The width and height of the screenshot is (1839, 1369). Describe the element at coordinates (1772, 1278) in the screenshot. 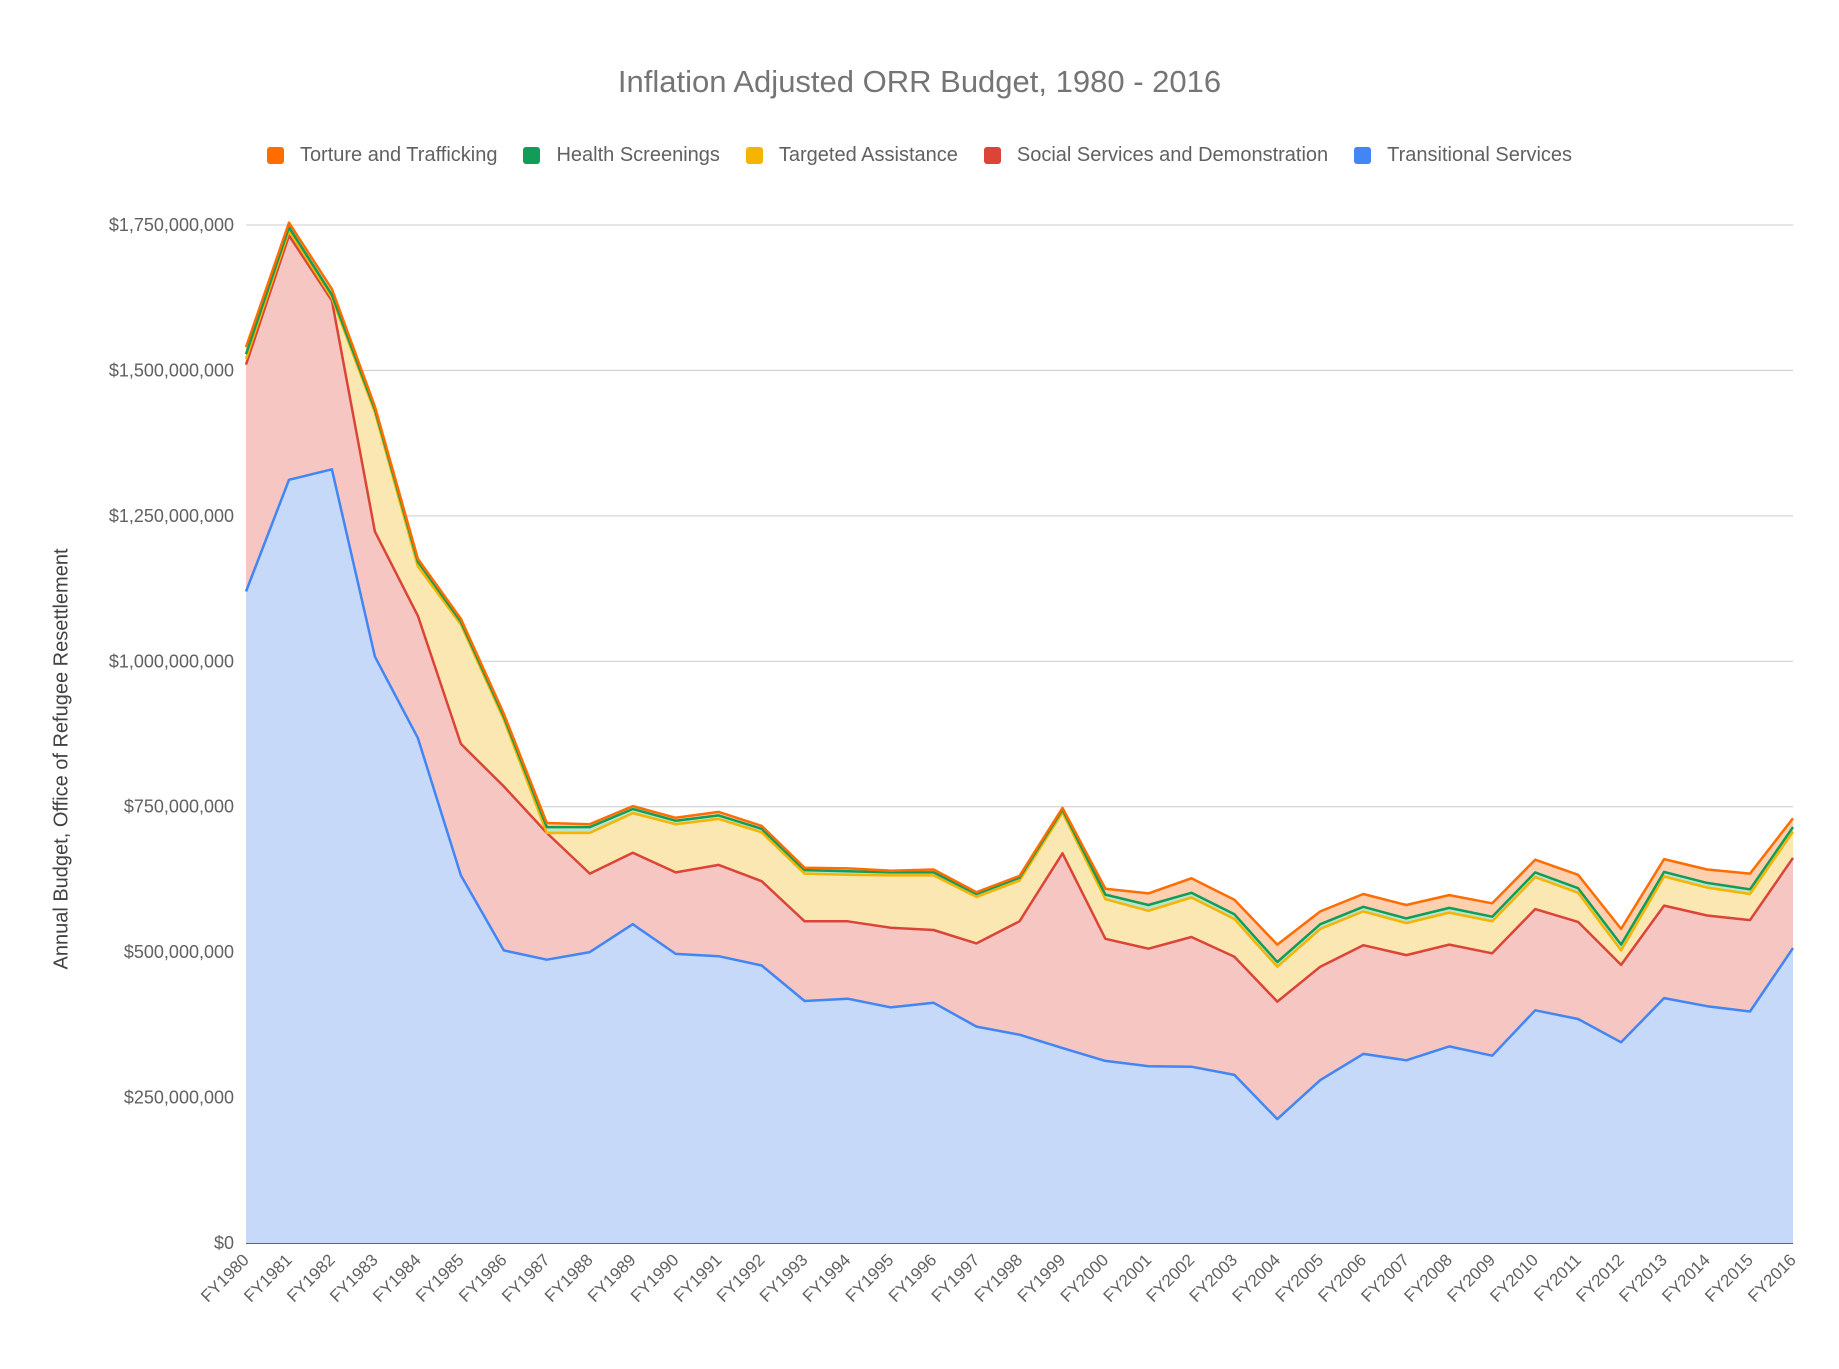

I see `x-tick-label: FY2016` at that location.